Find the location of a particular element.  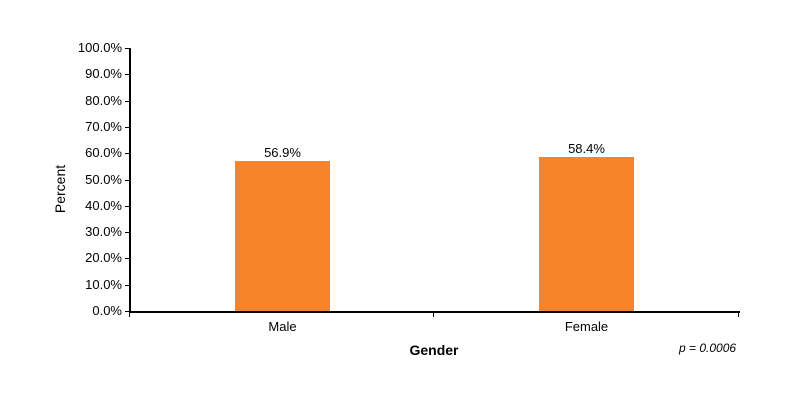

x-axis-line is located at coordinates (434, 312).